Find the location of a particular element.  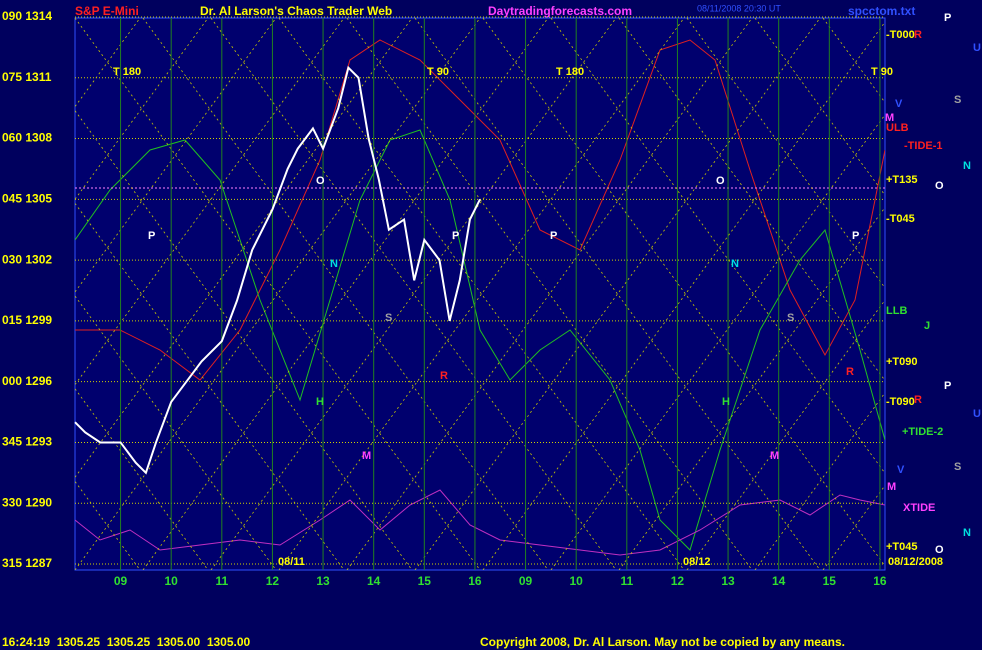

annotation: ULB is located at coordinates (897, 128).